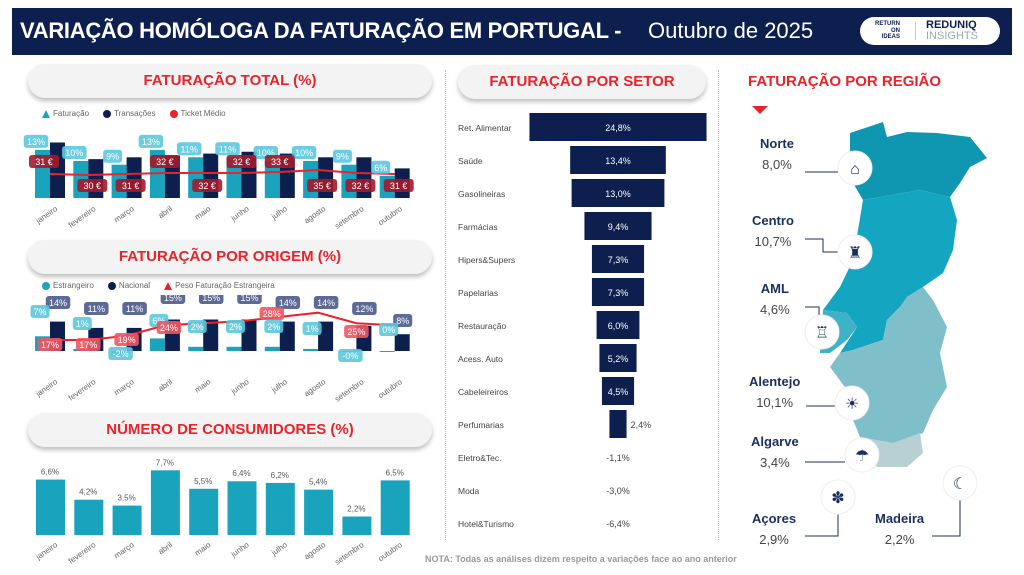 This screenshot has width=1024, height=575. I want to click on data-label: 2,4%, so click(641, 425).